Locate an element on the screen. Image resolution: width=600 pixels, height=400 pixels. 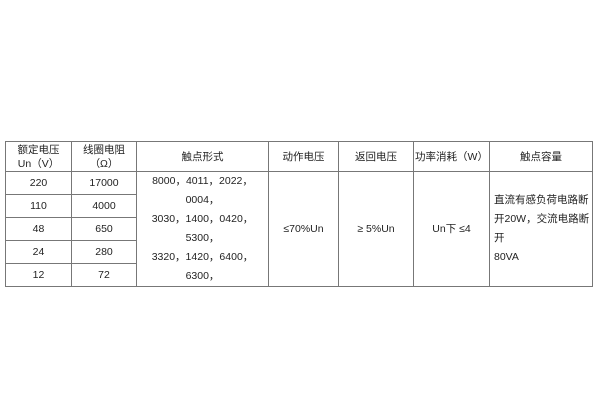
resistance-cell: 4000 is located at coordinates (104, 206).